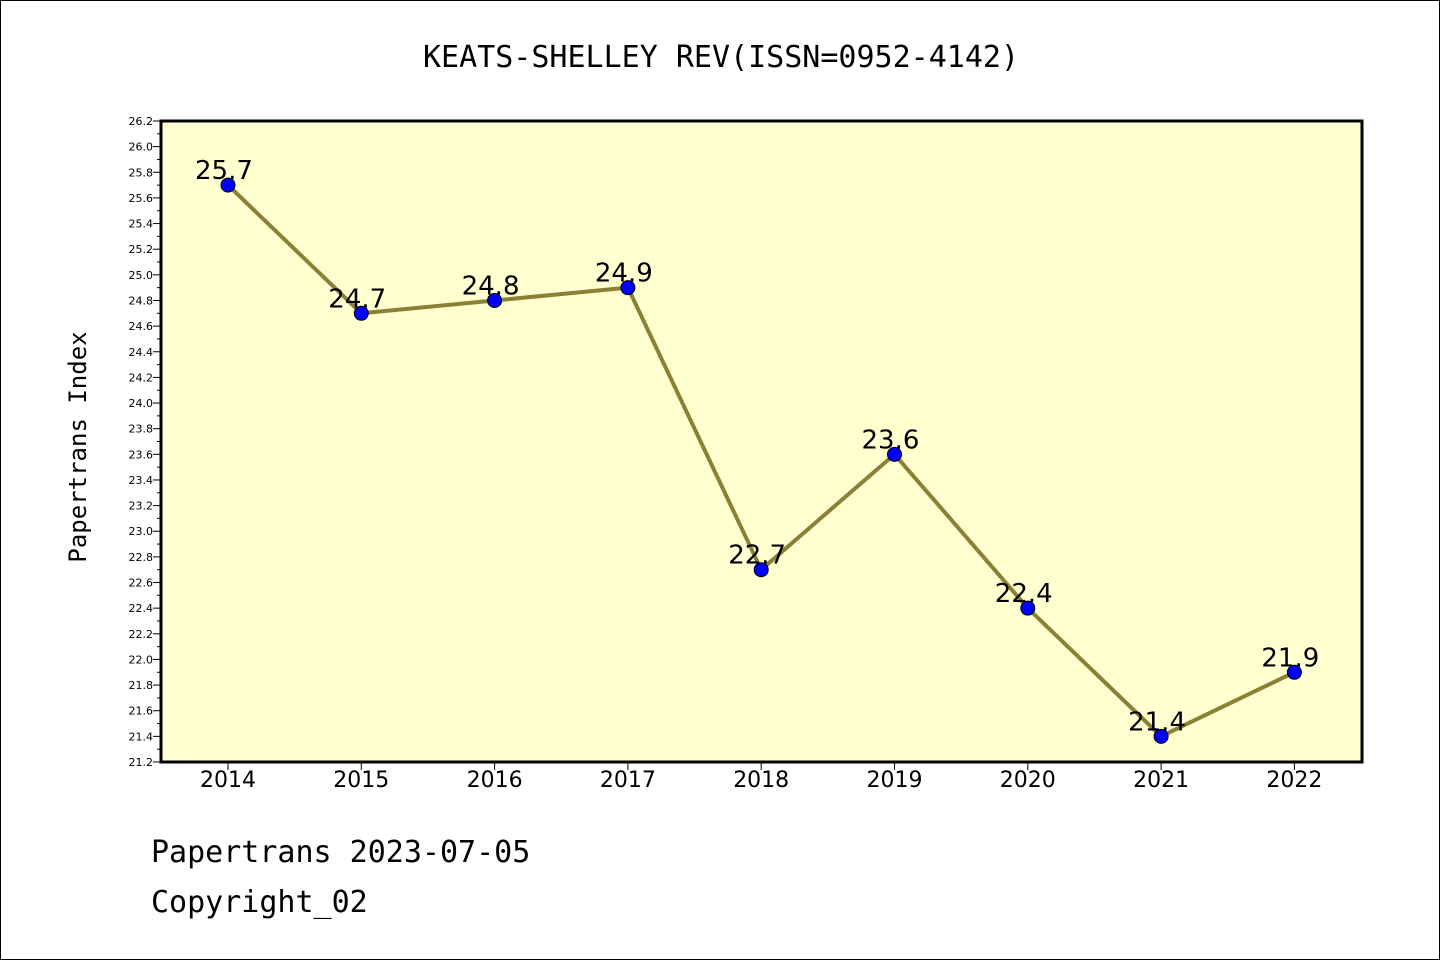 Image resolution: width=1440 pixels, height=961 pixels. Describe the element at coordinates (141, 275) in the screenshot. I see `y-tick-label: 25.0` at that location.